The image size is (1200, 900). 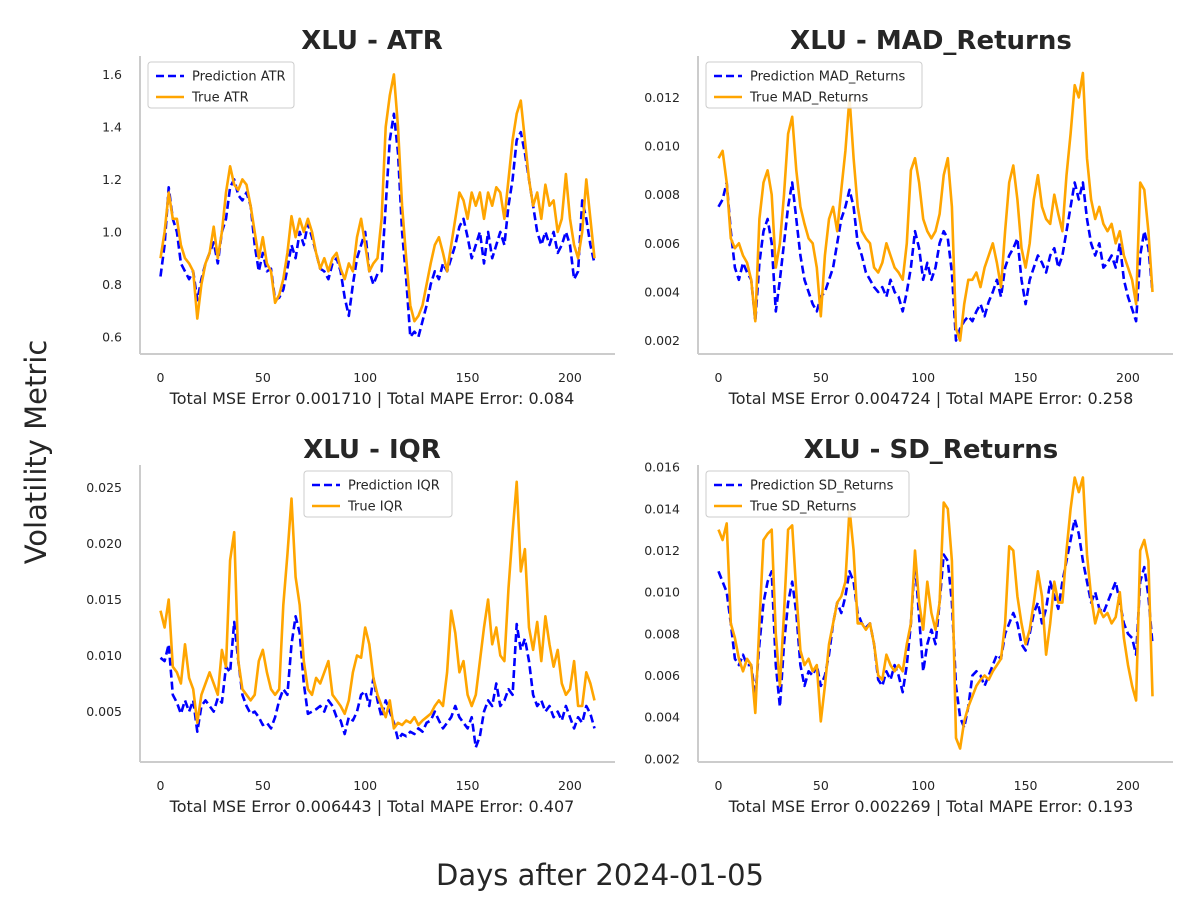 What do you see at coordinates (372, 41) in the screenshot?
I see `subplot-title: XLU - ATR` at bounding box center [372, 41].